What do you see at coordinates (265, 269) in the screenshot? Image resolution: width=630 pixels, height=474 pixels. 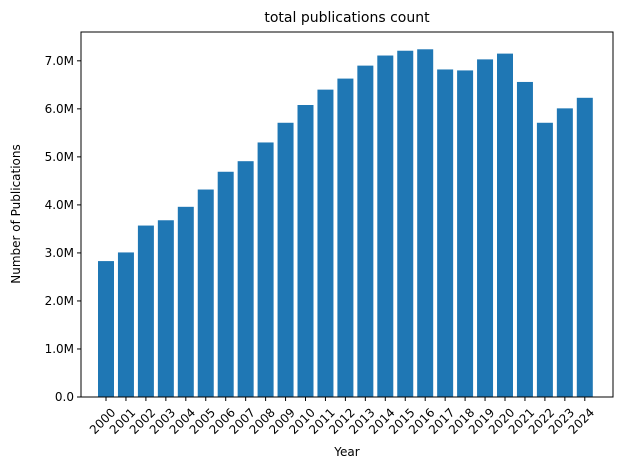 I see `bar-2008` at bounding box center [265, 269].